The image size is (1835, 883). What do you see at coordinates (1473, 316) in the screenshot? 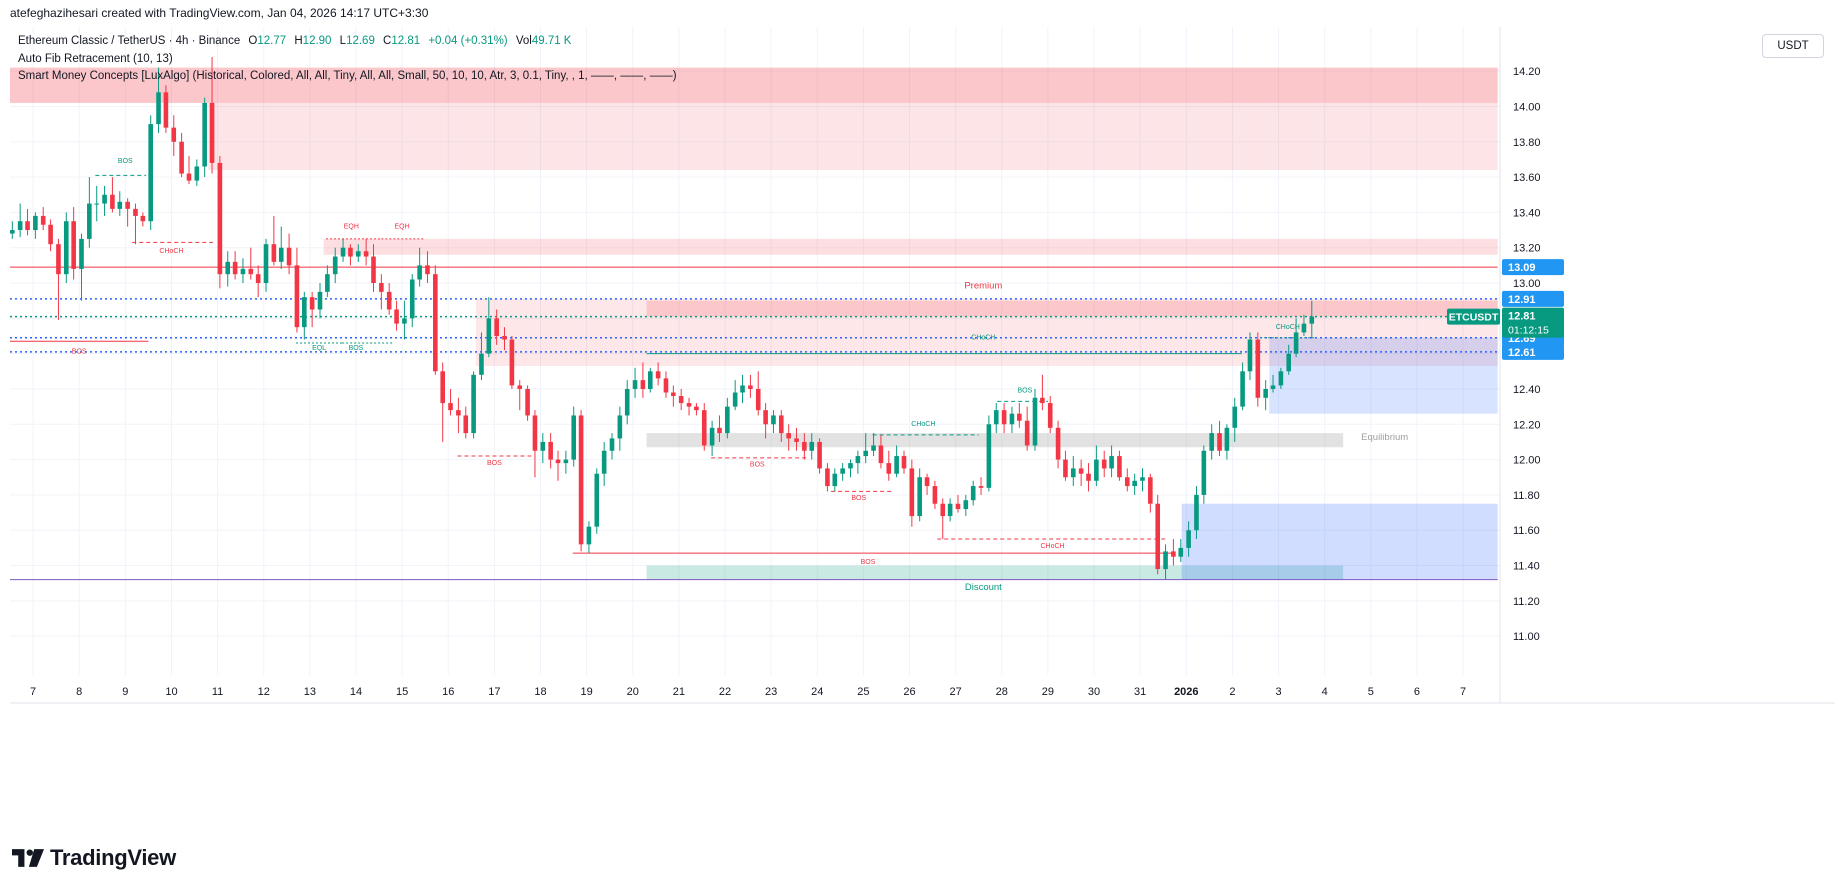
I see `symbol-tag` at bounding box center [1473, 316].